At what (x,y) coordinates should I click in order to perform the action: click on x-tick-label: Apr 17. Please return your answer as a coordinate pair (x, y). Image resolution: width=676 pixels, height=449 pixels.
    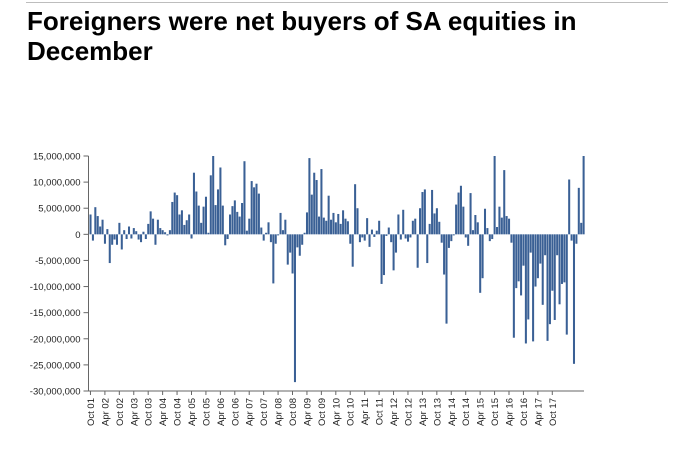
    Looking at the image, I should click on (538, 412).